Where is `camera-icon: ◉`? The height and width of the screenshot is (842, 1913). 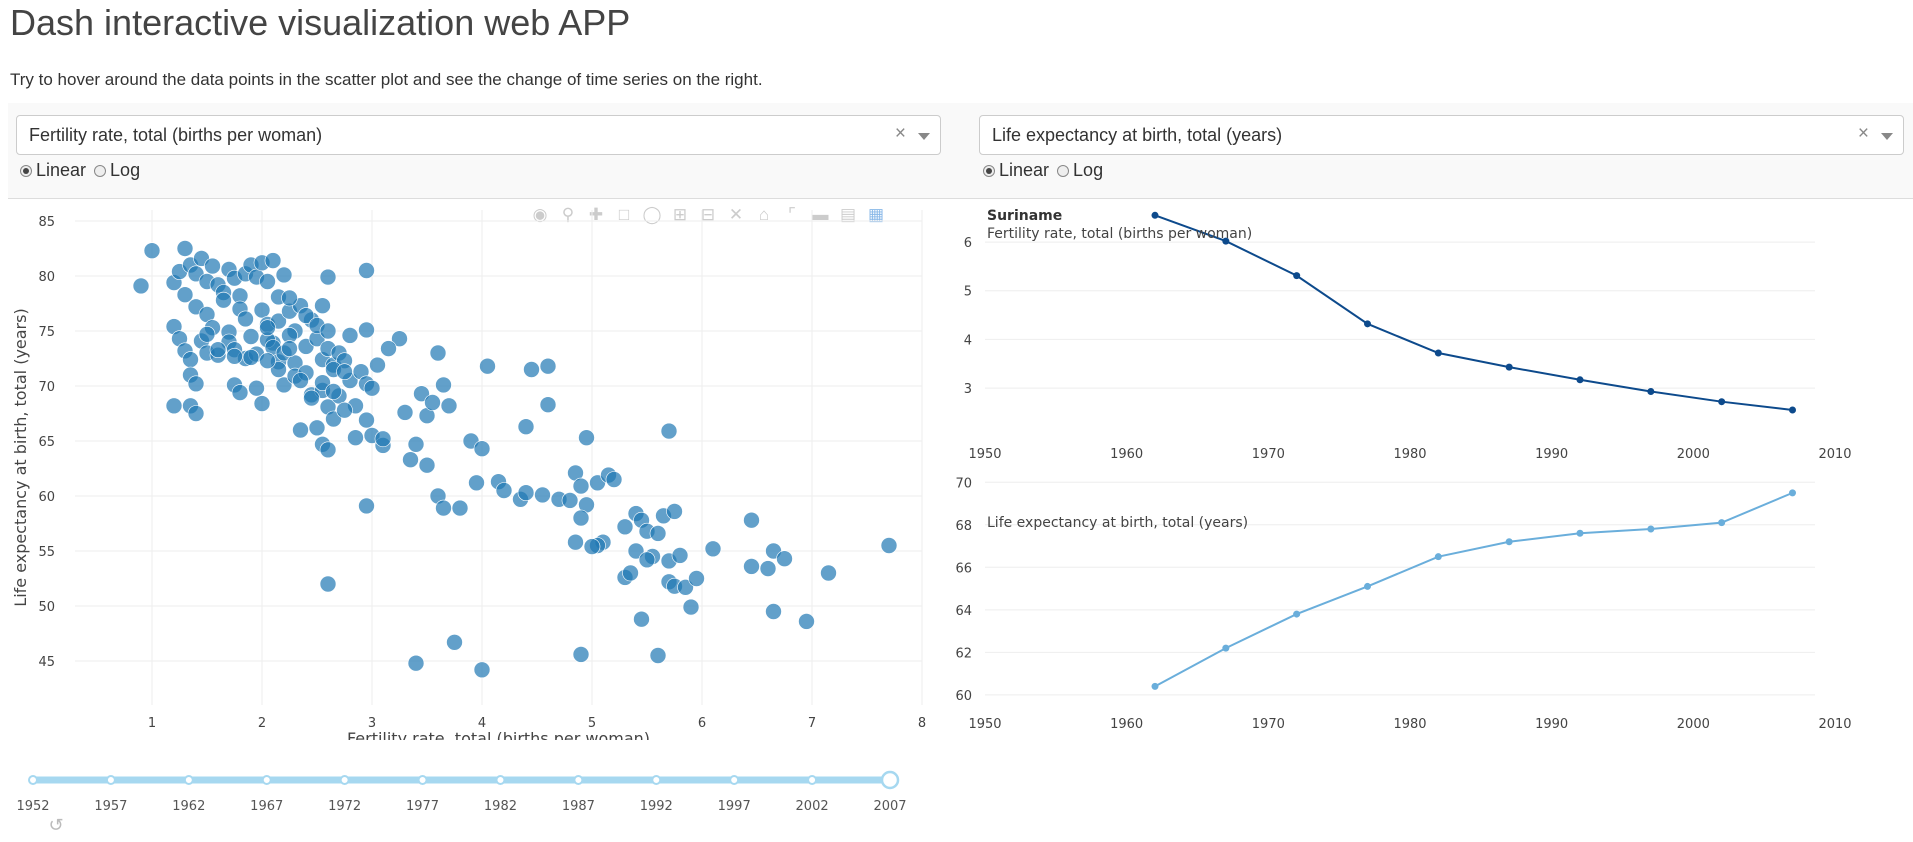
camera-icon: ◉ is located at coordinates (540, 214).